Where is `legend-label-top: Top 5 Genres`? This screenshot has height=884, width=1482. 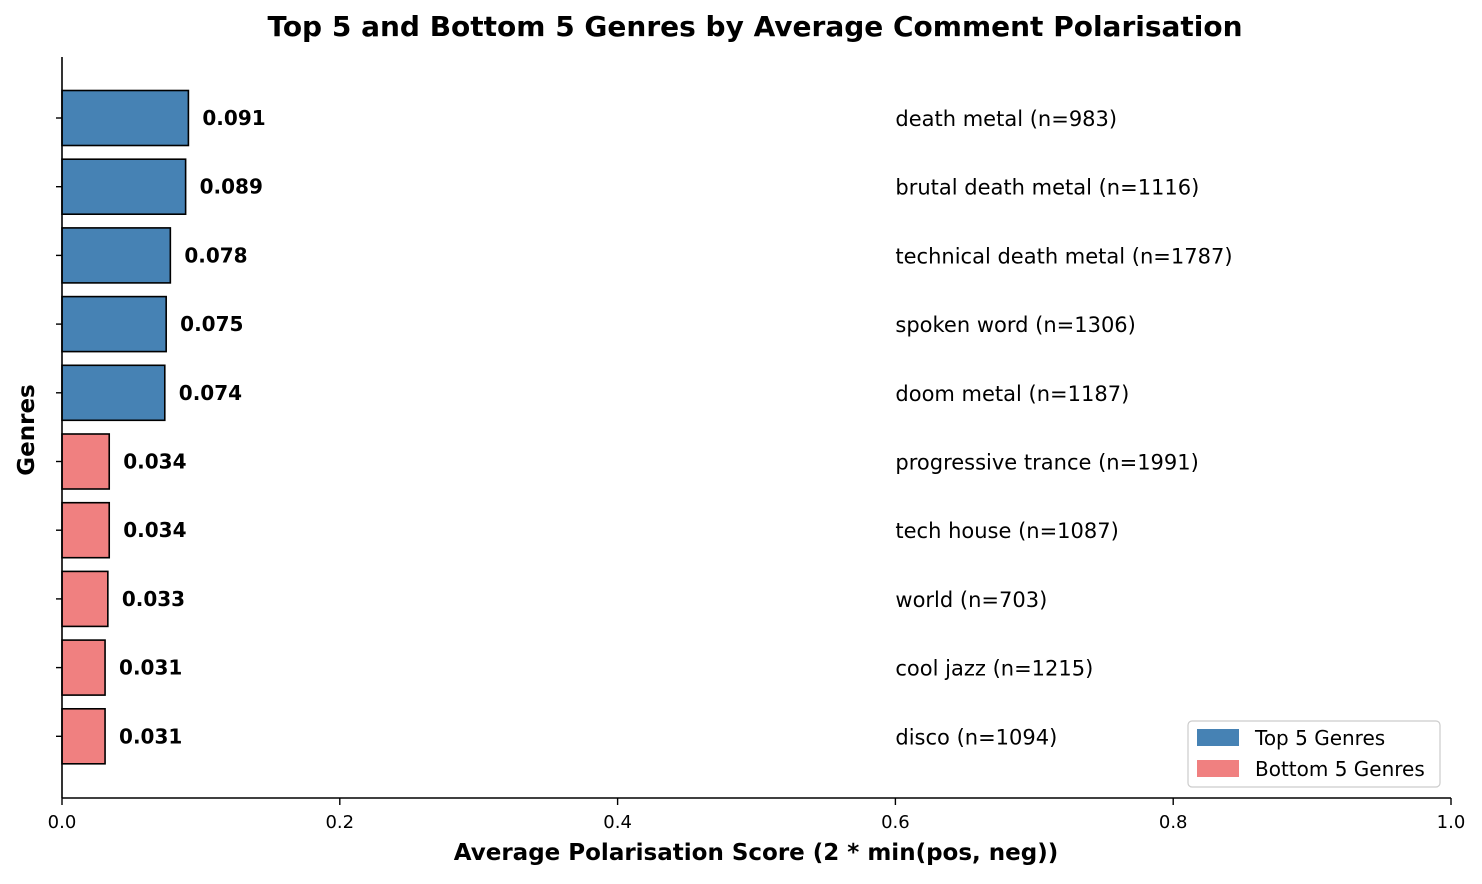
legend-label-top: Top 5 Genres is located at coordinates (1319, 738).